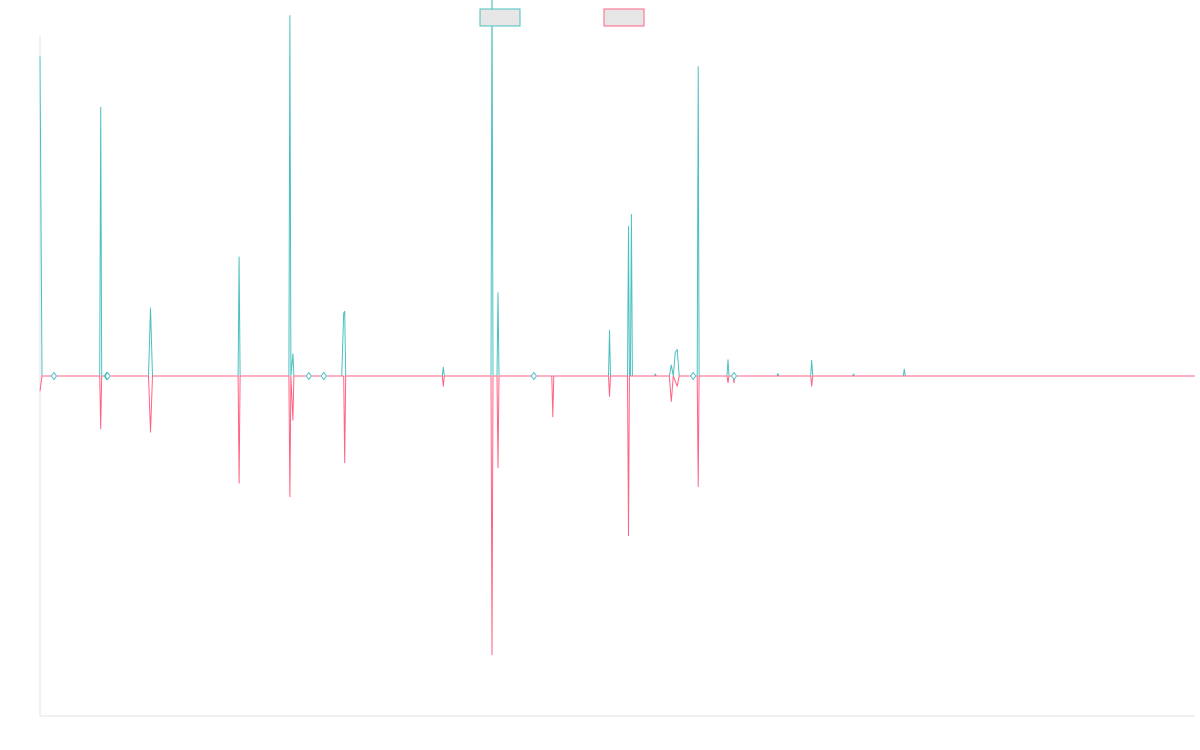  What do you see at coordinates (562, 17) in the screenshot?
I see `legend` at bounding box center [562, 17].